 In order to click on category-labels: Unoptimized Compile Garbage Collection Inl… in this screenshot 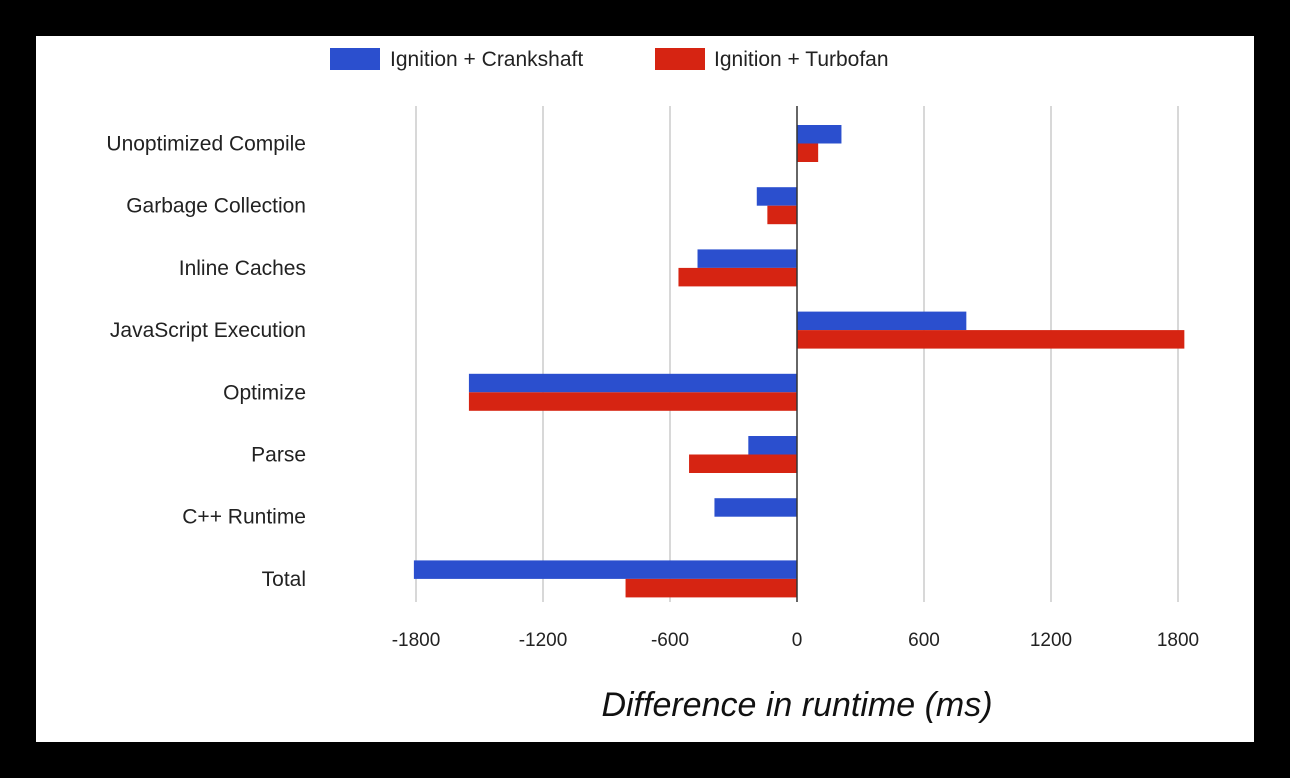, I will do `click(206, 362)`.